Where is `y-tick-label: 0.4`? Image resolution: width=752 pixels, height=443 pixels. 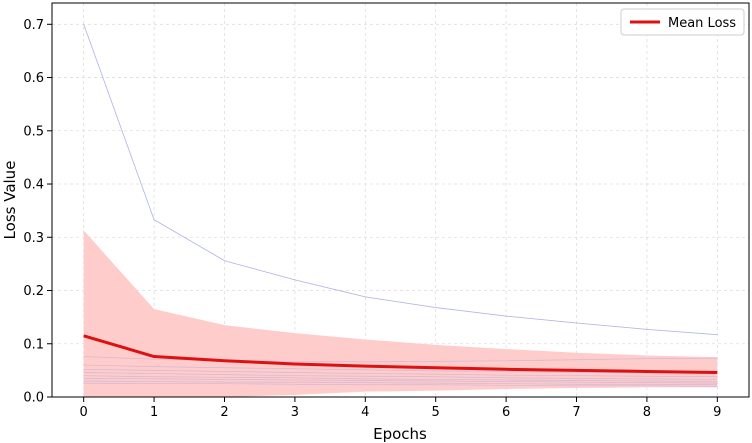 y-tick-label: 0.4 is located at coordinates (33, 185).